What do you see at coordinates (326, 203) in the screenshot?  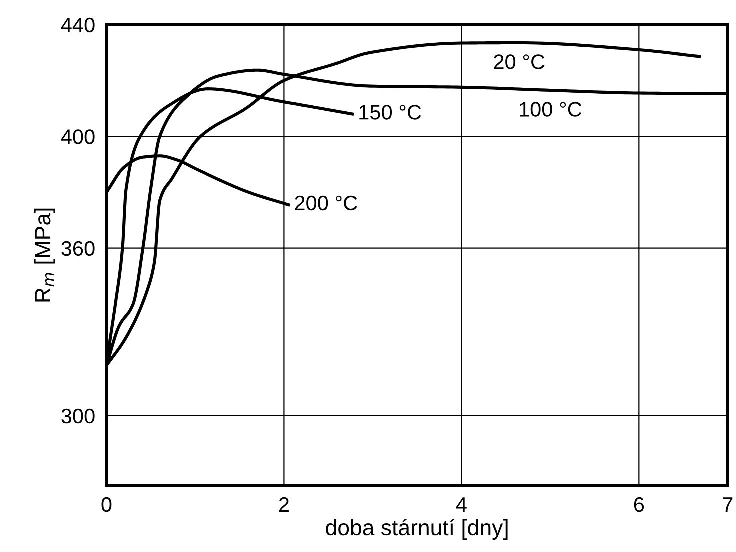 I see `annotation: 200 °C` at bounding box center [326, 203].